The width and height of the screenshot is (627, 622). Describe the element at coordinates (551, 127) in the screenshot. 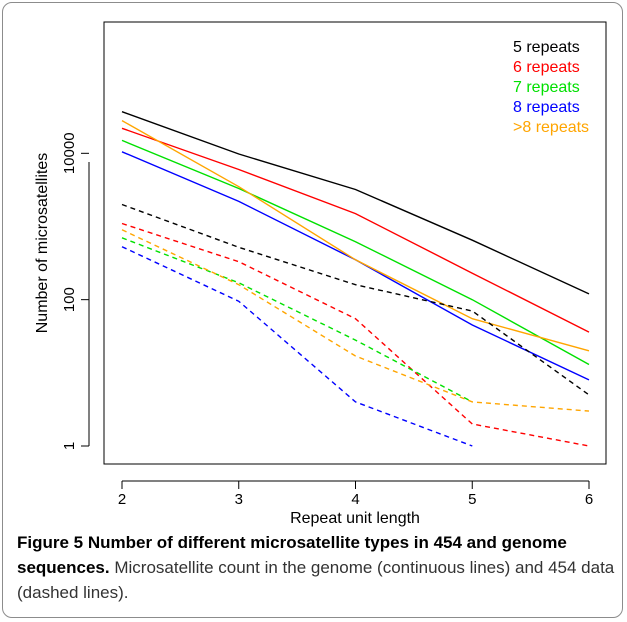

I see `legend-entry: >8 repeats` at that location.